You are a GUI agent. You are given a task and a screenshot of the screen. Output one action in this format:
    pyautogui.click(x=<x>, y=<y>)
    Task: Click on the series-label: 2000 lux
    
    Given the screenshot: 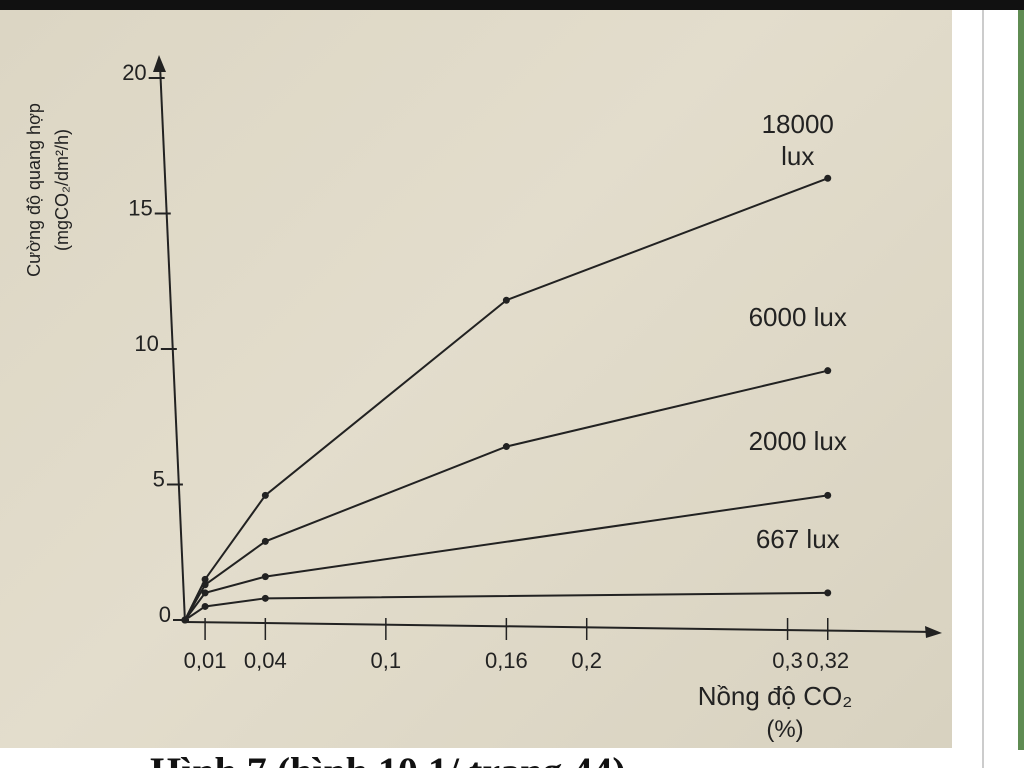 What is the action you would take?
    pyautogui.click(x=797, y=441)
    